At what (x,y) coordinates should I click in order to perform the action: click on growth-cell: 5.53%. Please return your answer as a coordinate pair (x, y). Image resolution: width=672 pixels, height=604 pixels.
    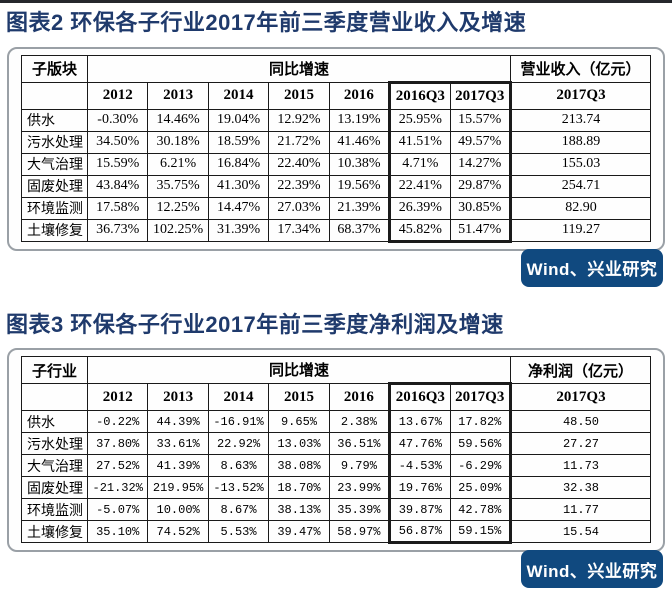
    Looking at the image, I should click on (238, 532).